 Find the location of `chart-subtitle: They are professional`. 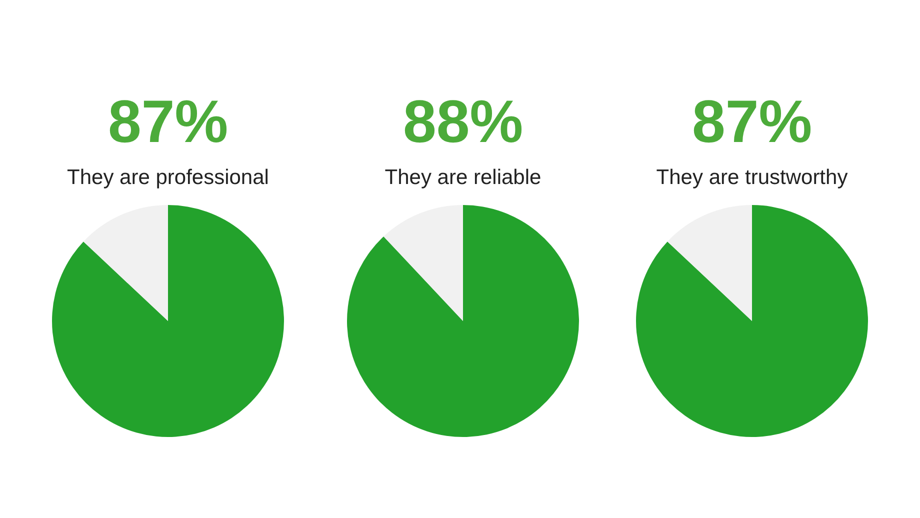

chart-subtitle: They are professional is located at coordinates (168, 178).